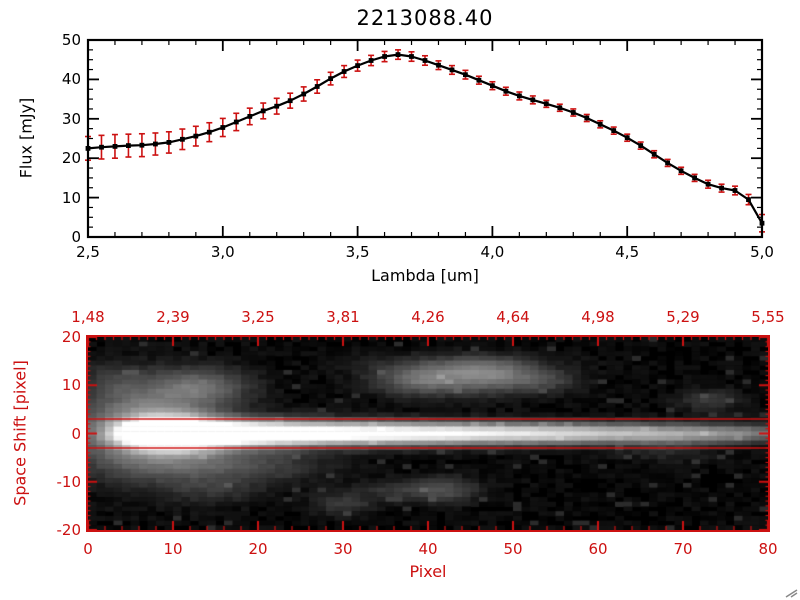 Image resolution: width=800 pixels, height=600 pixels. Describe the element at coordinates (768, 317) in the screenshot. I see `lambda-tick-label: 5,55` at that location.